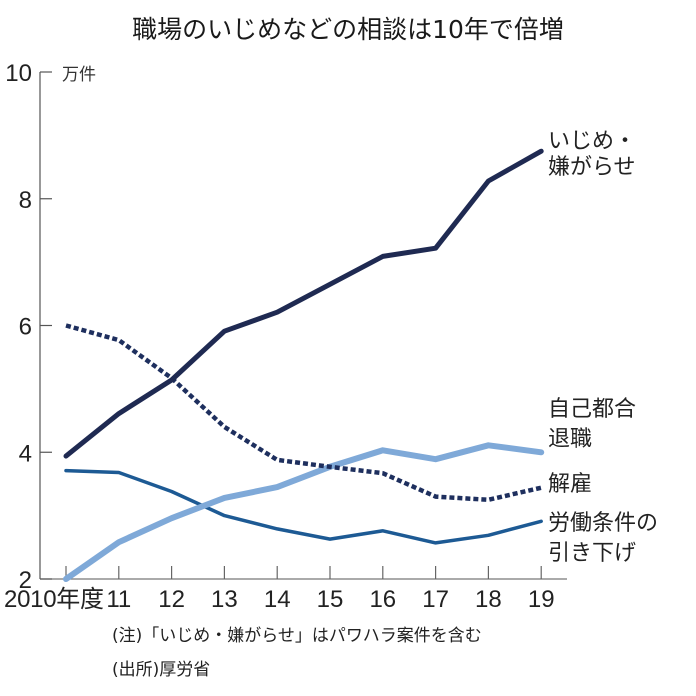 This screenshot has width=696, height=696. I want to click on x-tick-label: 2010年度, so click(54, 599).